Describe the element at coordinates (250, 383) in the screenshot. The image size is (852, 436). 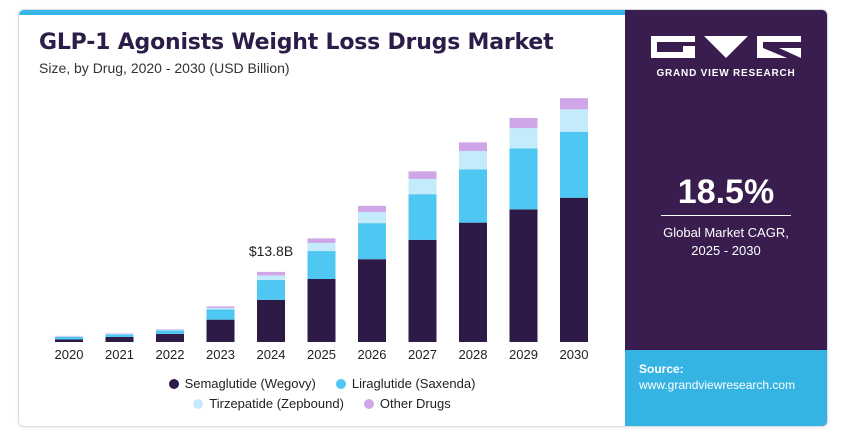
I see `legend-label: Semaglutide (Wegovy)` at that location.